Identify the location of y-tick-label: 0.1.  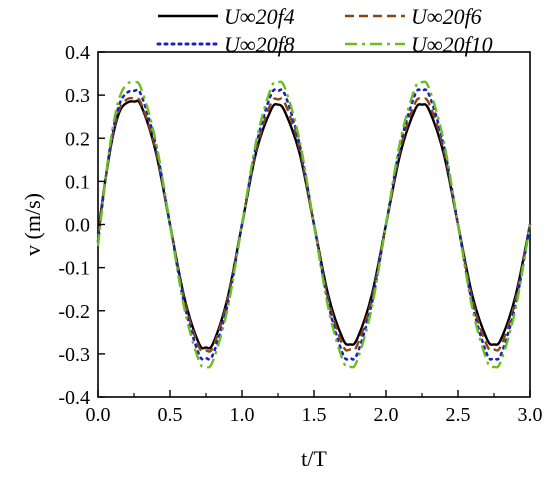
(77, 182).